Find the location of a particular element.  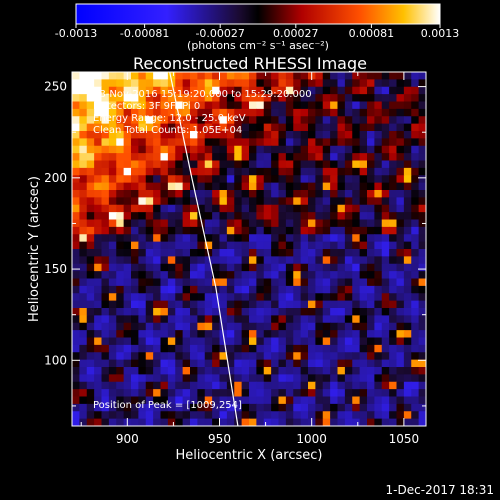

x-tick-label: 1050 is located at coordinates (404, 439).